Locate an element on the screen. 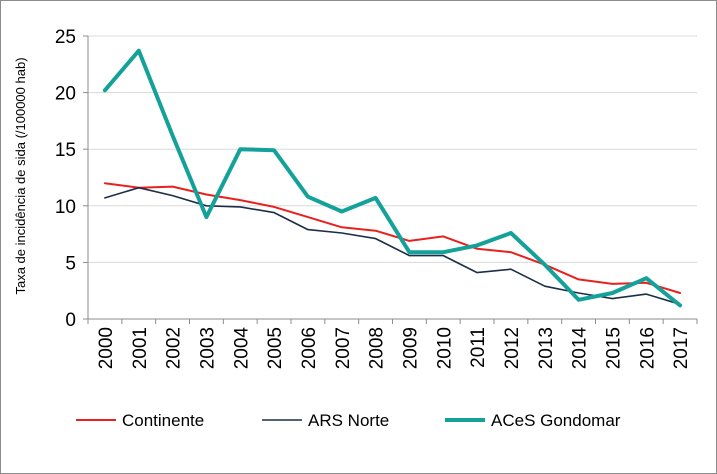 The image size is (717, 474). y-tick-labels: 0 5 10 15 20 25 is located at coordinates (65, 179).